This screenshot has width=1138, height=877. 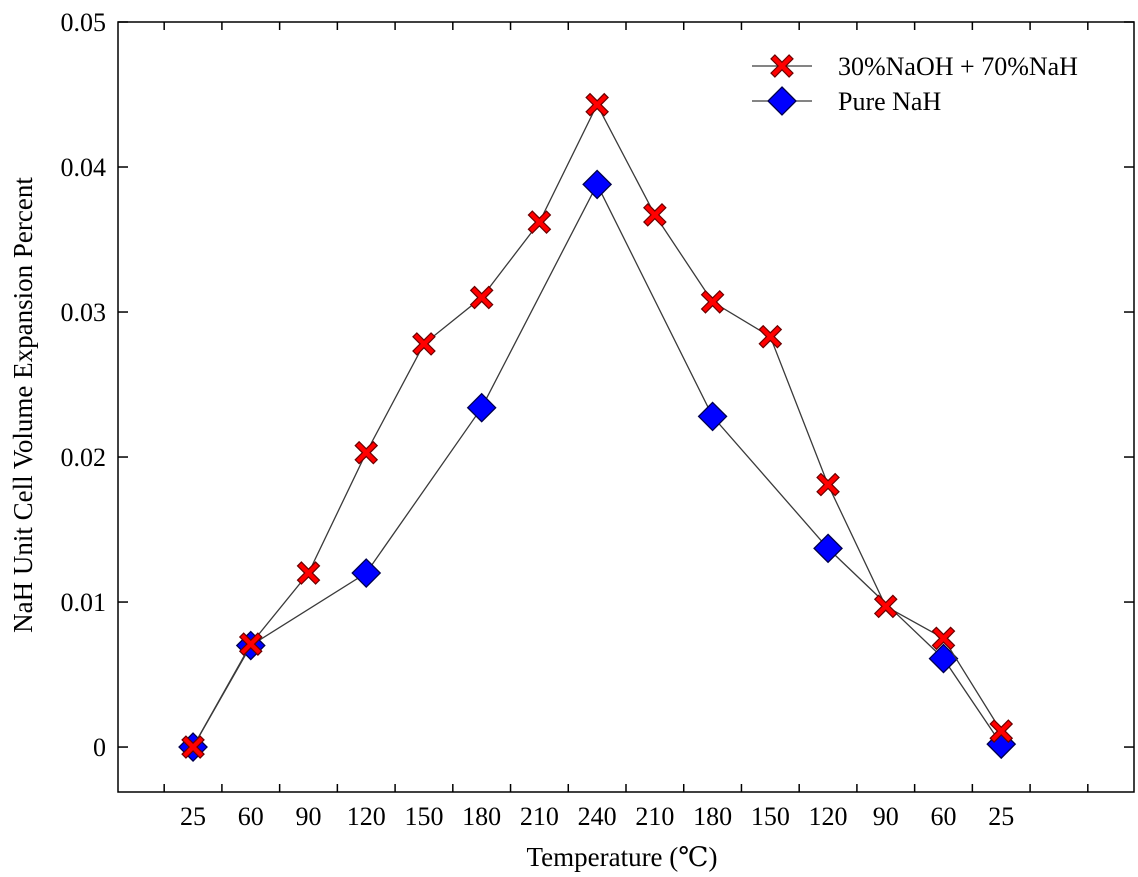 I want to click on legend-marker-shape, so click(x=782, y=66).